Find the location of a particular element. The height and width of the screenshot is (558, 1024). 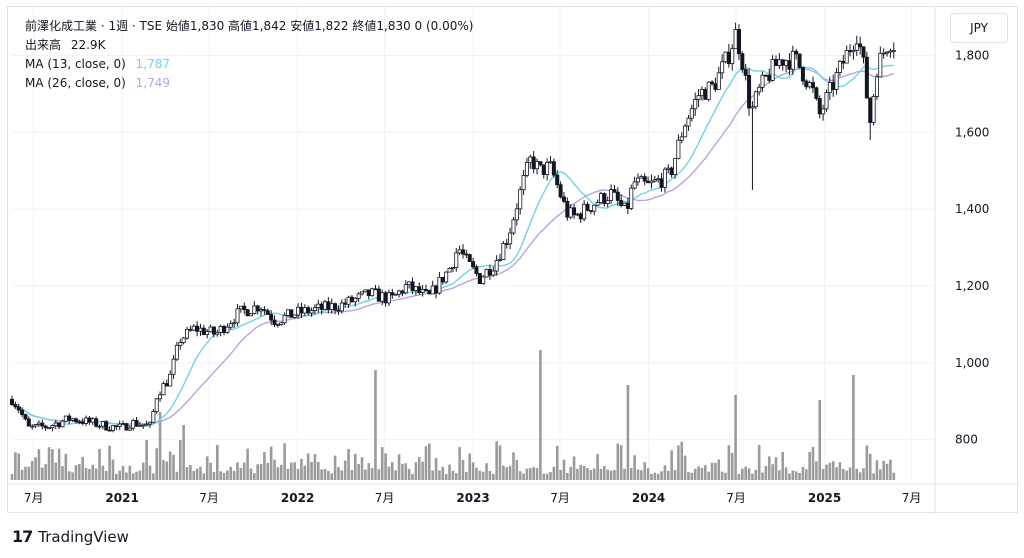

ma13-value: 1,787 is located at coordinates (152, 64).